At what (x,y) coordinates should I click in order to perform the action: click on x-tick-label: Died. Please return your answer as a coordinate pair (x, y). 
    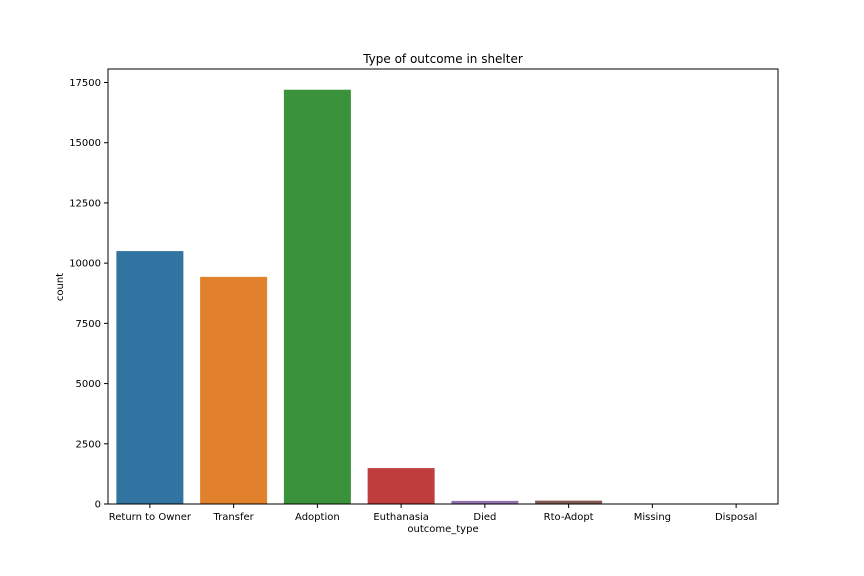
    Looking at the image, I should click on (484, 517).